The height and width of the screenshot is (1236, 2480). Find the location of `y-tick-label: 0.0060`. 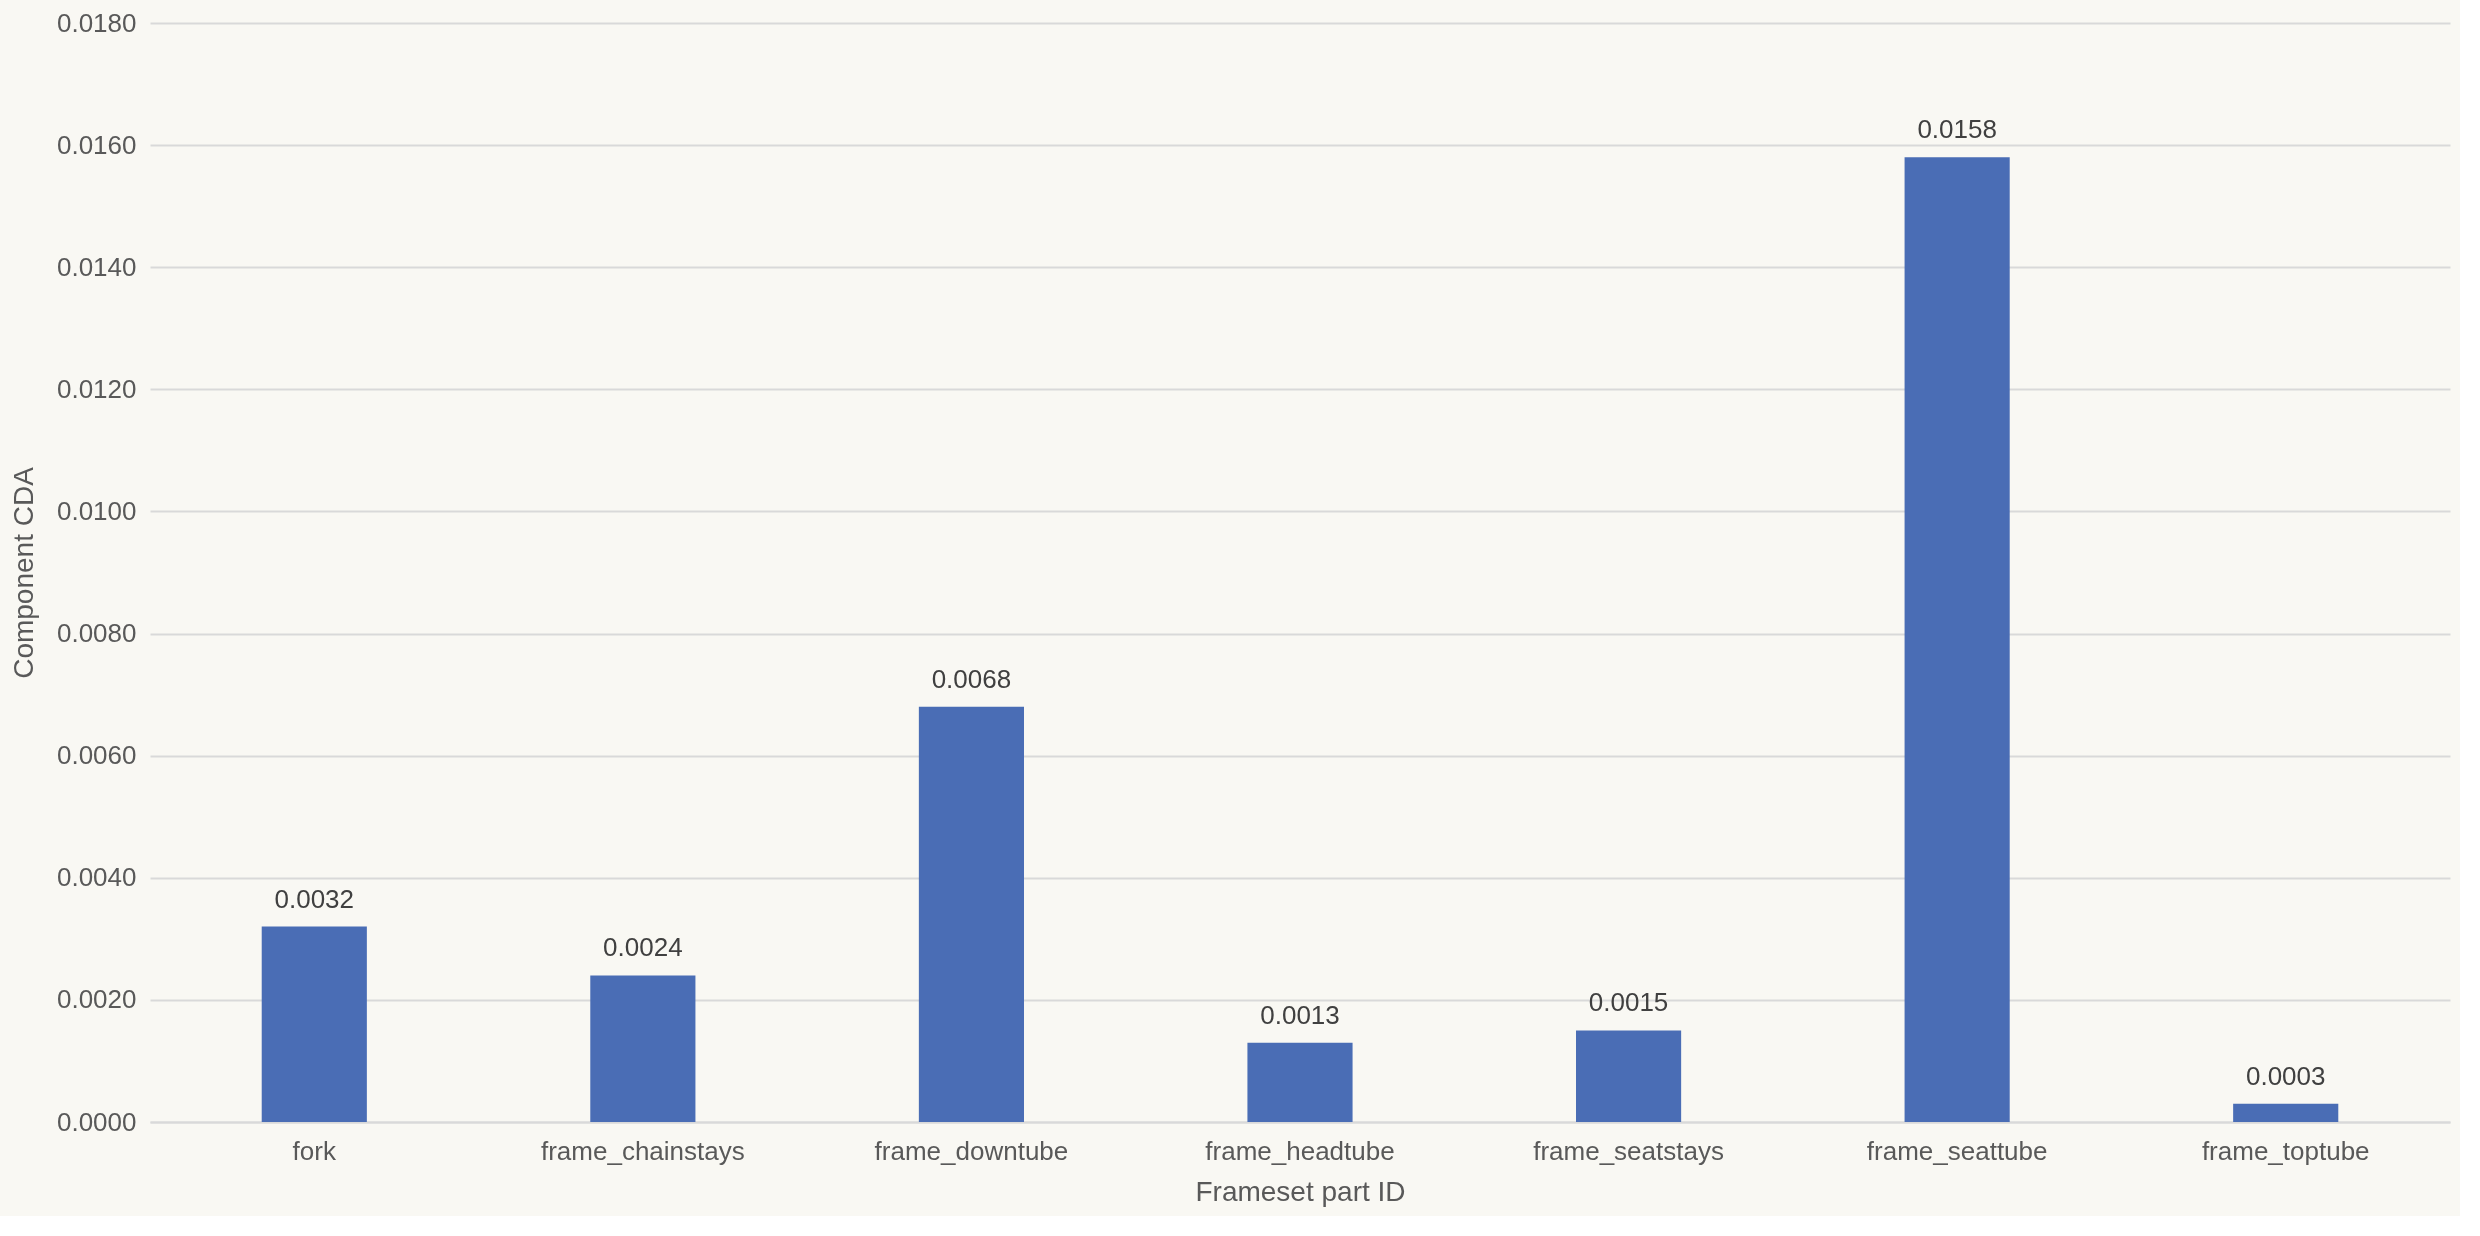

y-tick-label: 0.0060 is located at coordinates (96, 755).